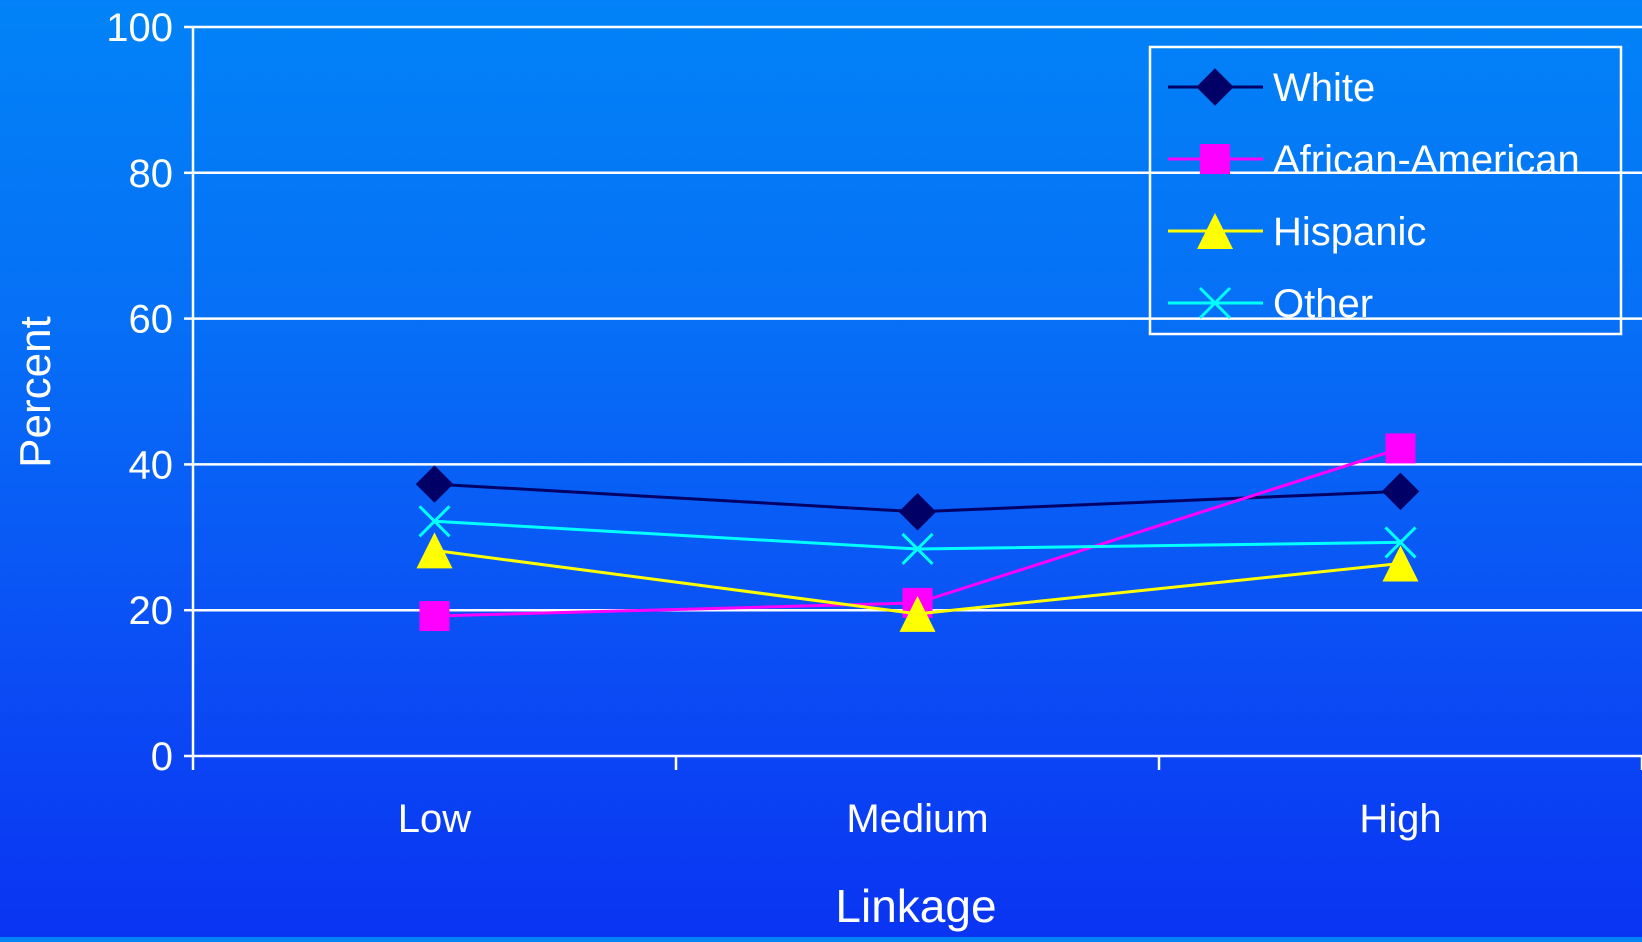 The width and height of the screenshot is (1642, 942). Describe the element at coordinates (434, 819) in the screenshot. I see `x-tick-label: Low` at that location.